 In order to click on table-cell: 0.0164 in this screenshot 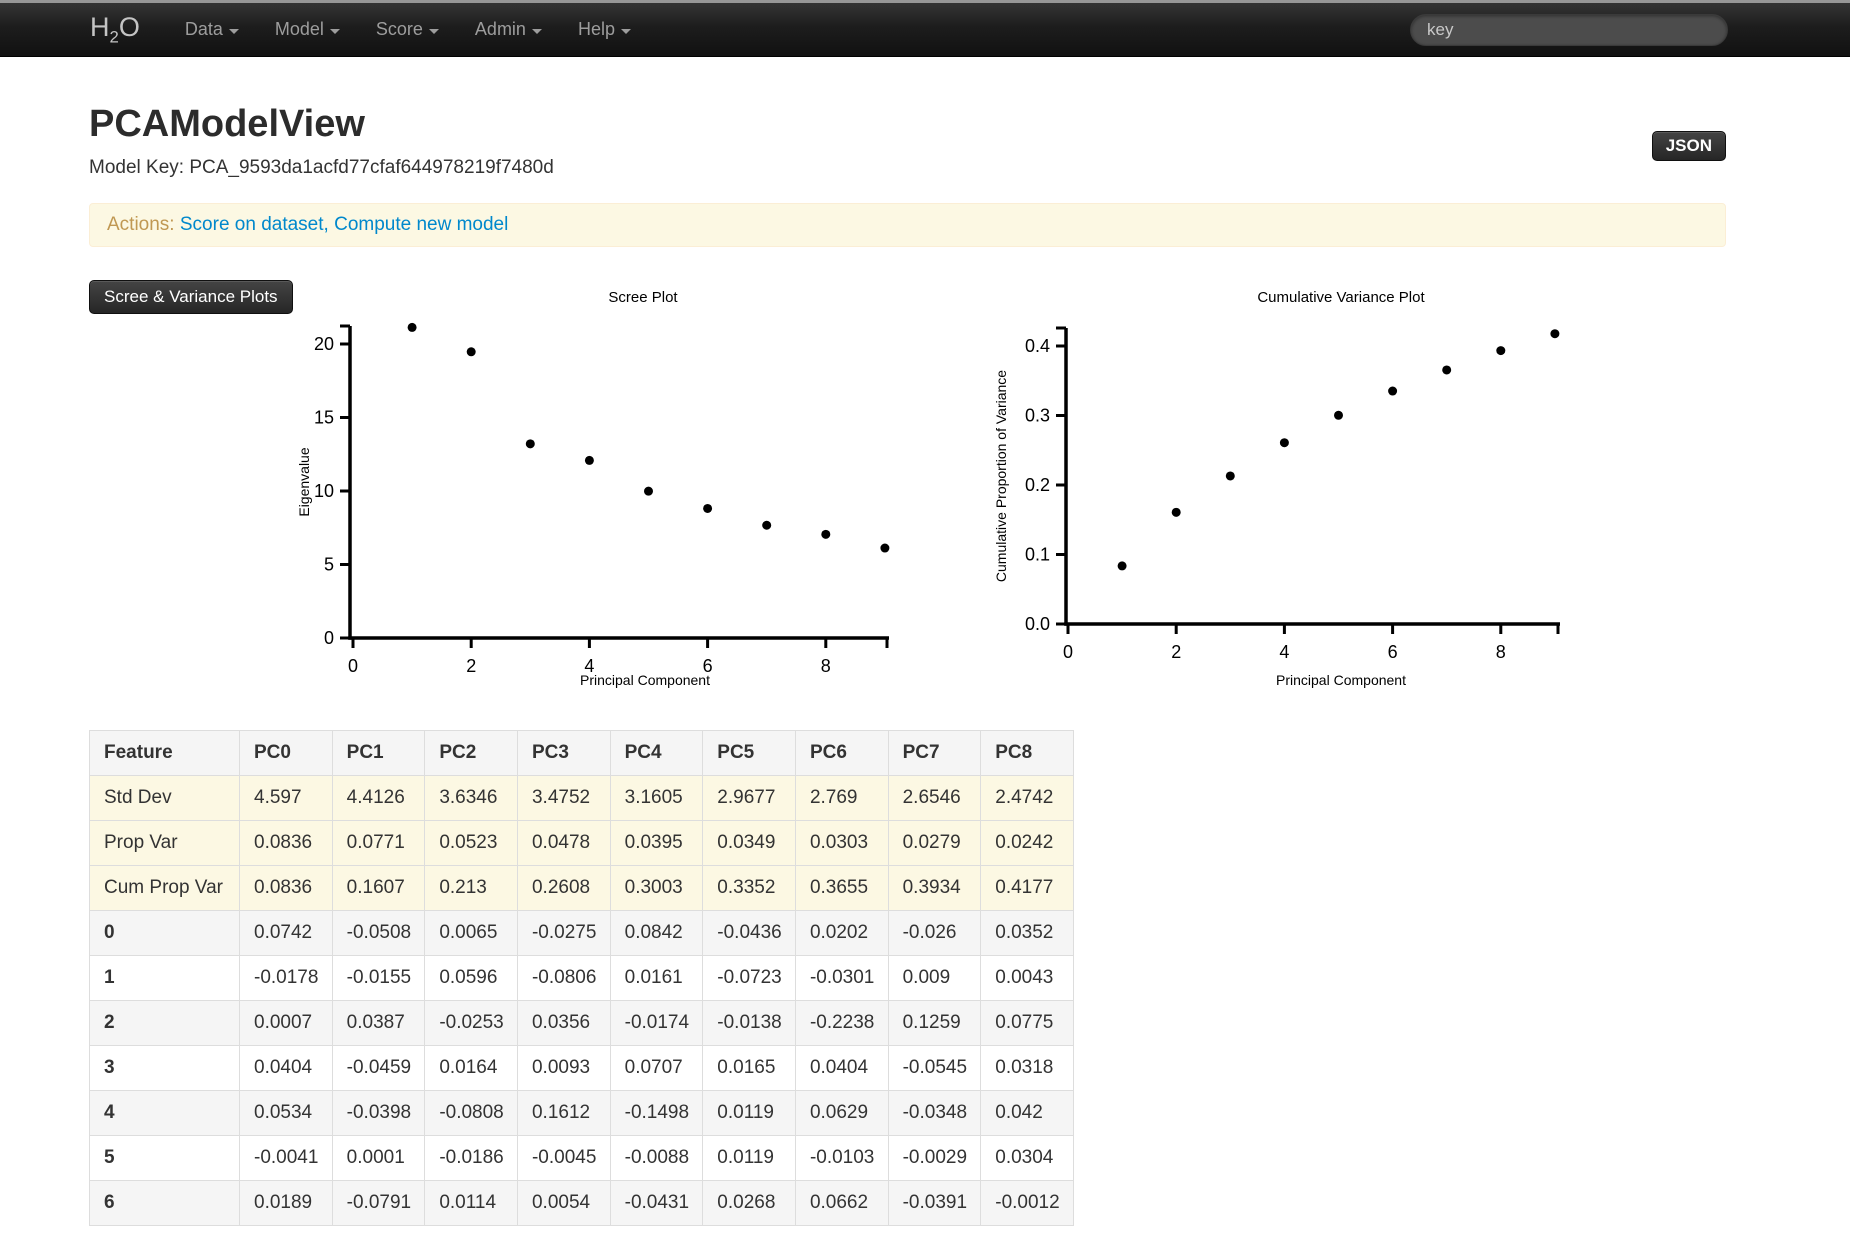, I will do `click(471, 1068)`.